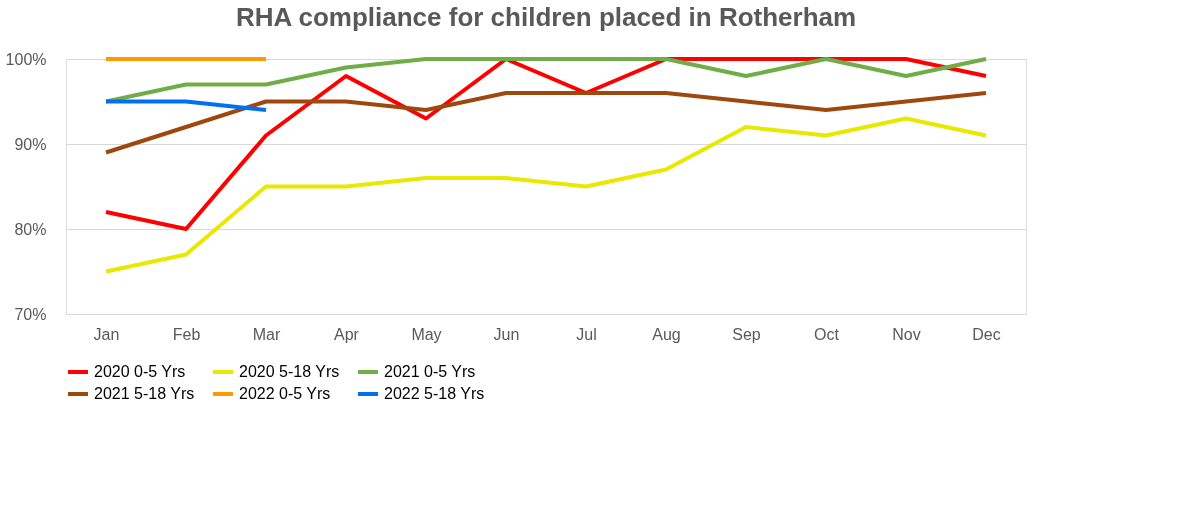  What do you see at coordinates (289, 371) in the screenshot?
I see `legend-label: 2020 5-18 Yrs` at bounding box center [289, 371].